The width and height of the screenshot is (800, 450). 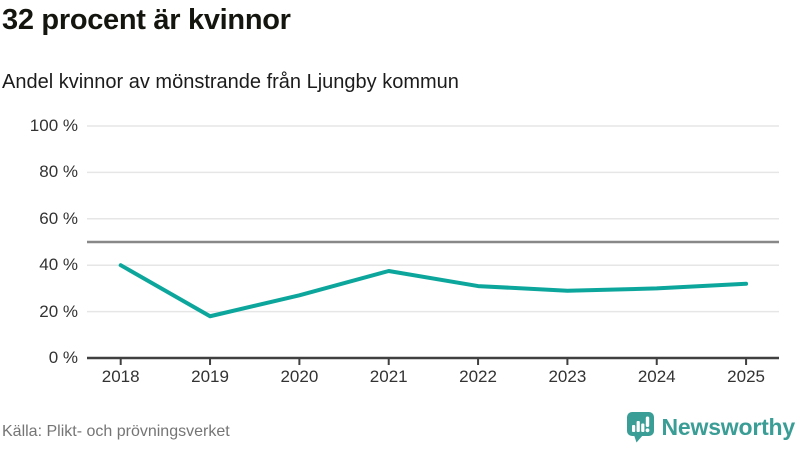 I want to click on newsworthy-brand: Newsworthy, so click(x=710, y=427).